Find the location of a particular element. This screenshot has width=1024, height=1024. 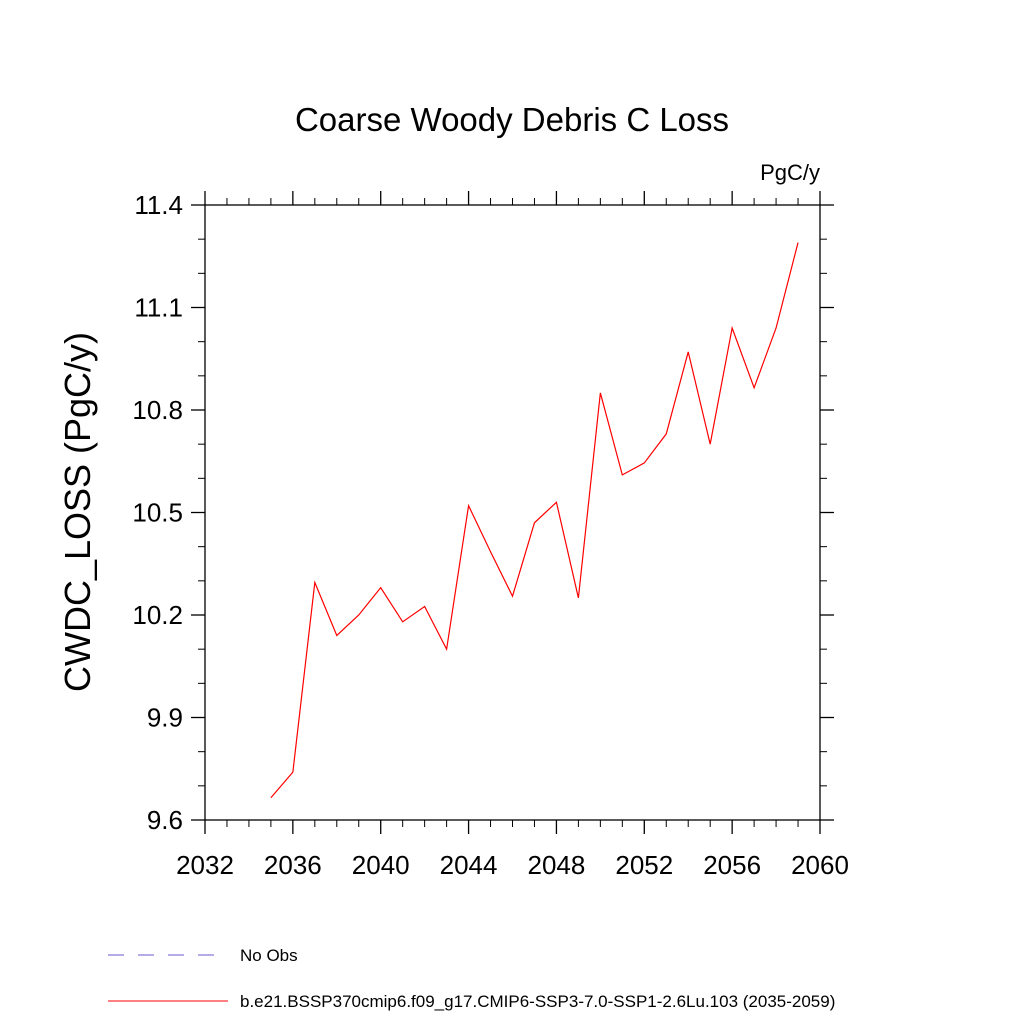

x-tick-label: 2048 is located at coordinates (557, 865).